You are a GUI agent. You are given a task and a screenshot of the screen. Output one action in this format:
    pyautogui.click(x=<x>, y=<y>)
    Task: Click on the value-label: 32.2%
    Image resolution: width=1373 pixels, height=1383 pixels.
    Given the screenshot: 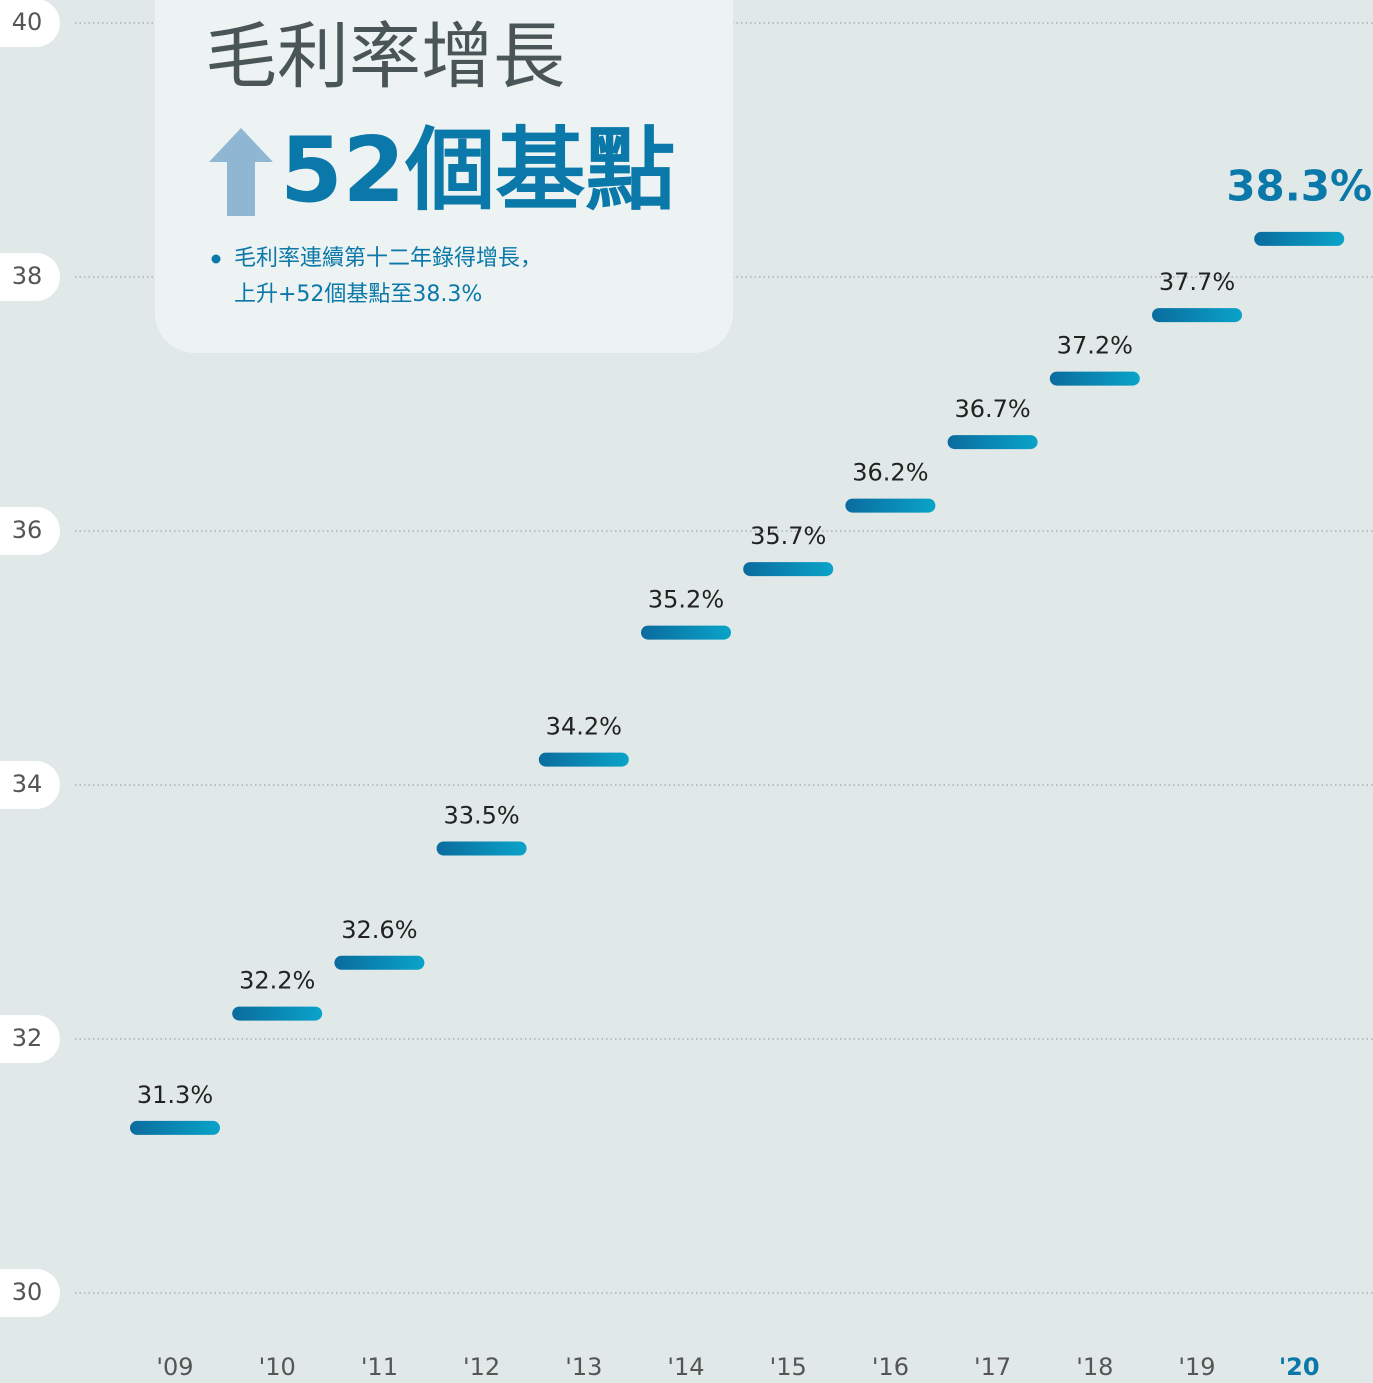 What is the action you would take?
    pyautogui.click(x=277, y=981)
    